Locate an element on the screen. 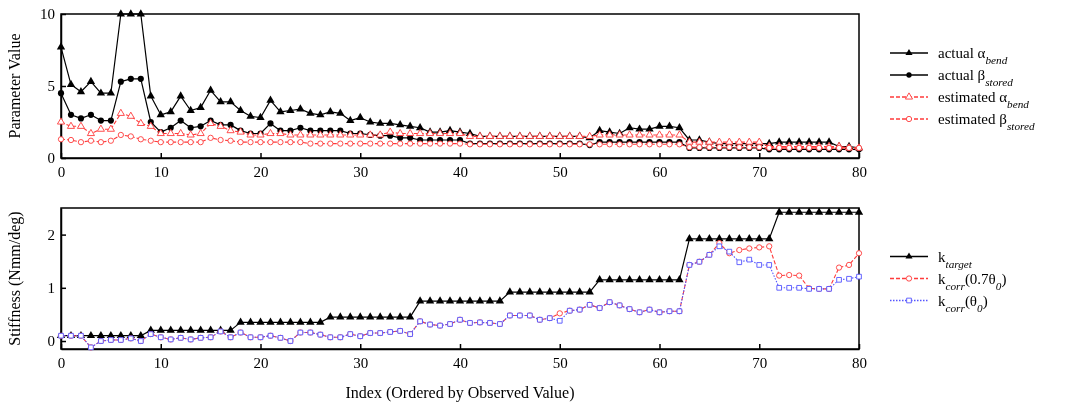 The height and width of the screenshot is (406, 1082). legend-label: estimated β$_{stored}$ is located at coordinates (986, 121).